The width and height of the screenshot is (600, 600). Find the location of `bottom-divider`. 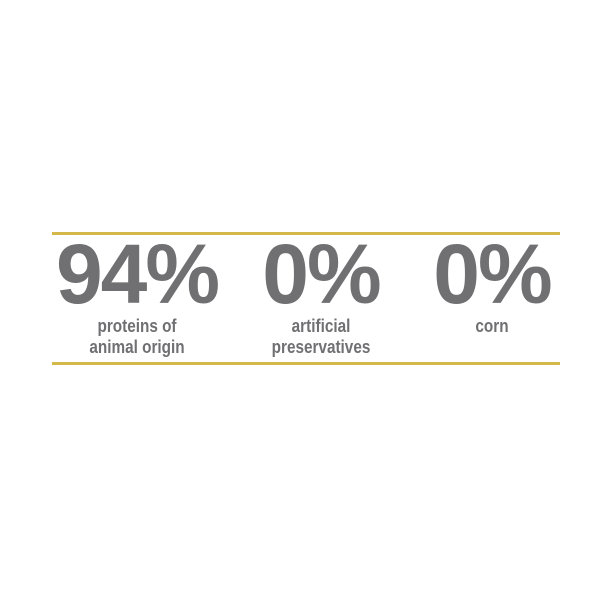

bottom-divider is located at coordinates (306, 363).